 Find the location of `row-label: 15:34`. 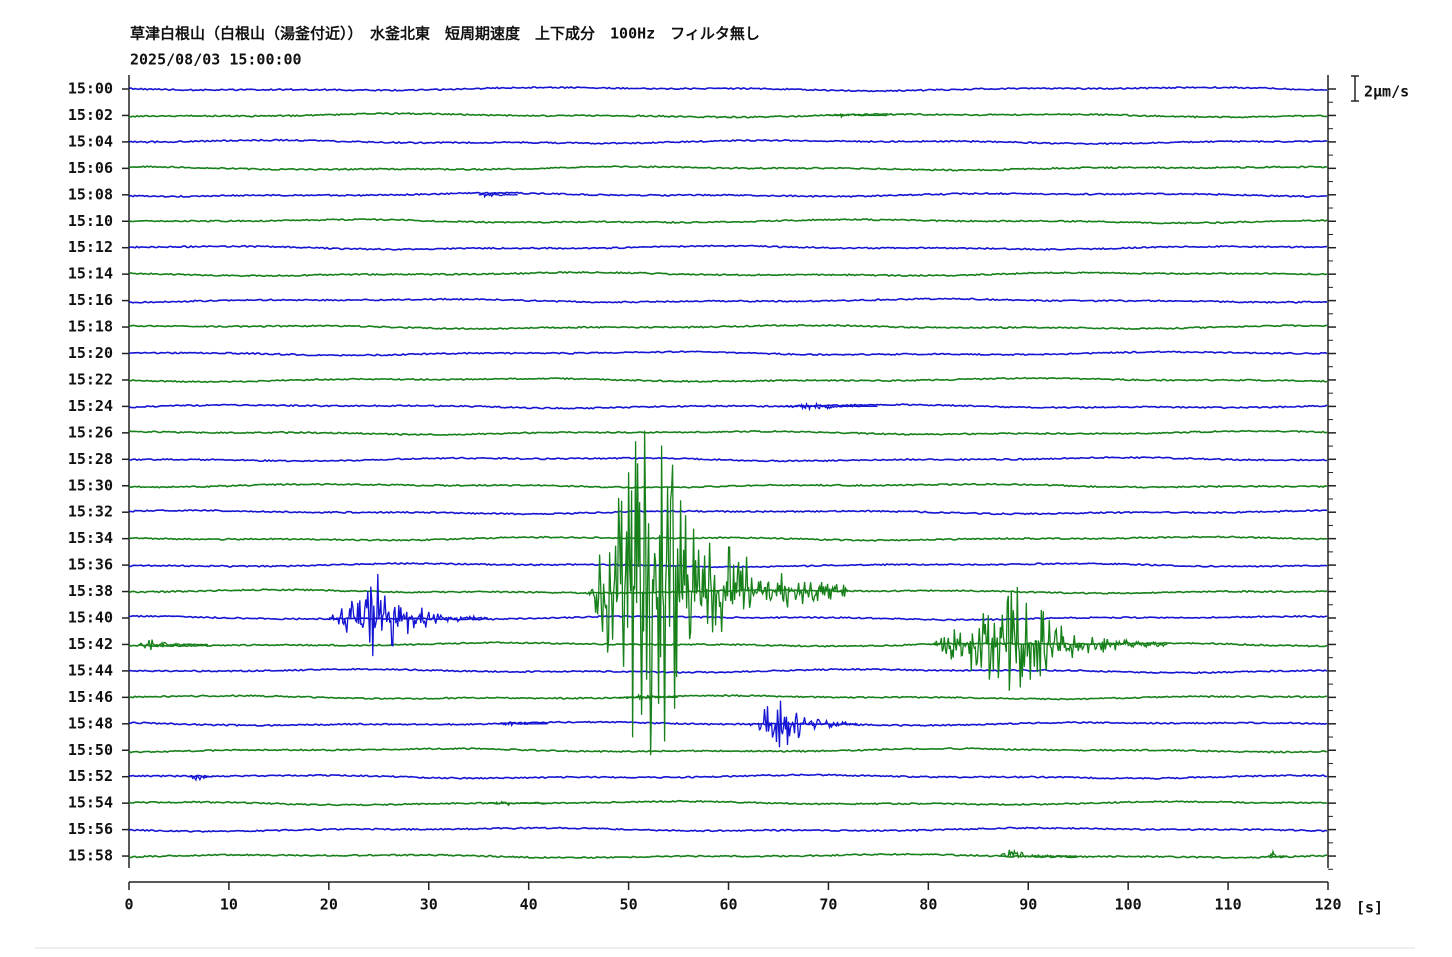

row-label: 15:34 is located at coordinates (90, 538).